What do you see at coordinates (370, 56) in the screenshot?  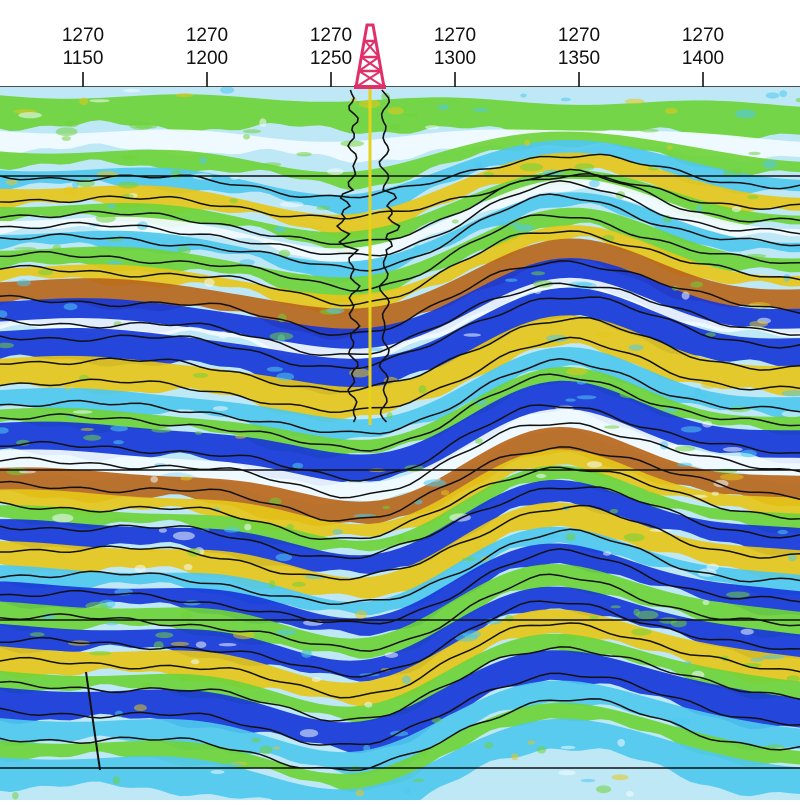 I see `drilling-rig-icon` at bounding box center [370, 56].